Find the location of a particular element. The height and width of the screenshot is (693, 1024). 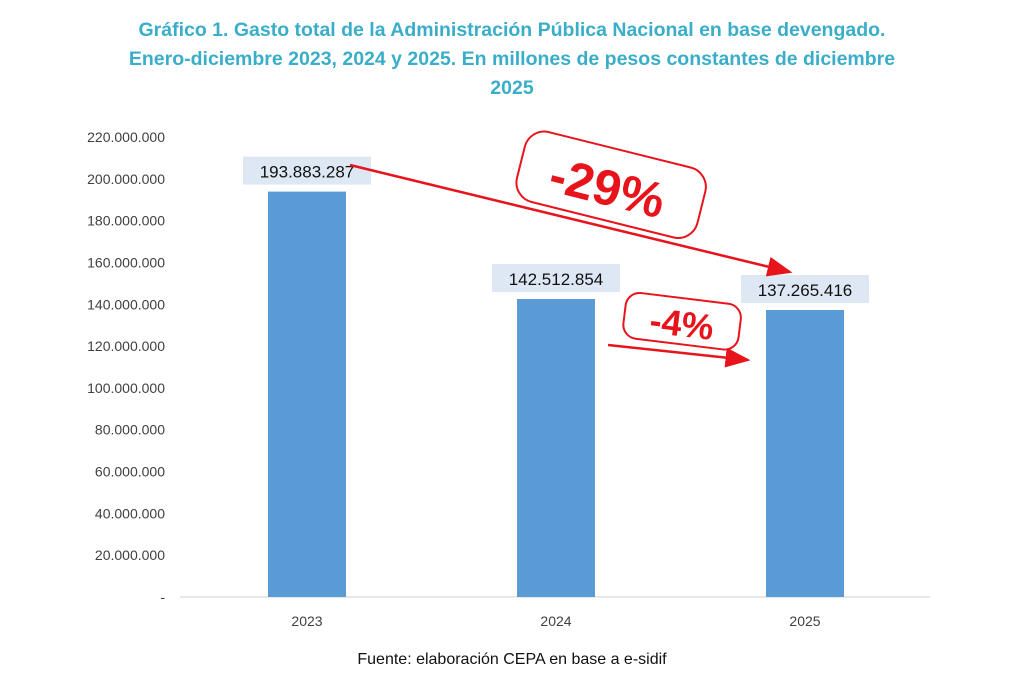

x-tick-label-2025: 2025 is located at coordinates (804, 621).